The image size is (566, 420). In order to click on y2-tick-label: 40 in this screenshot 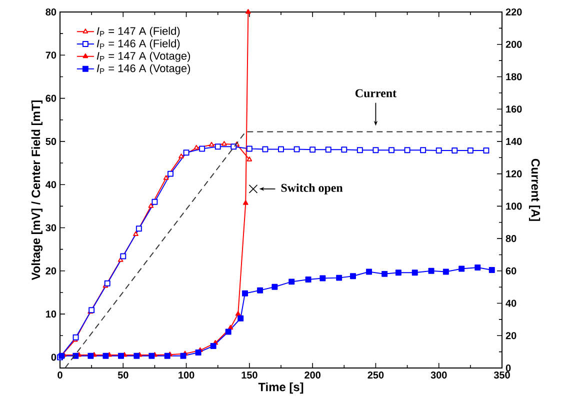, I will do `click(511, 303)`.